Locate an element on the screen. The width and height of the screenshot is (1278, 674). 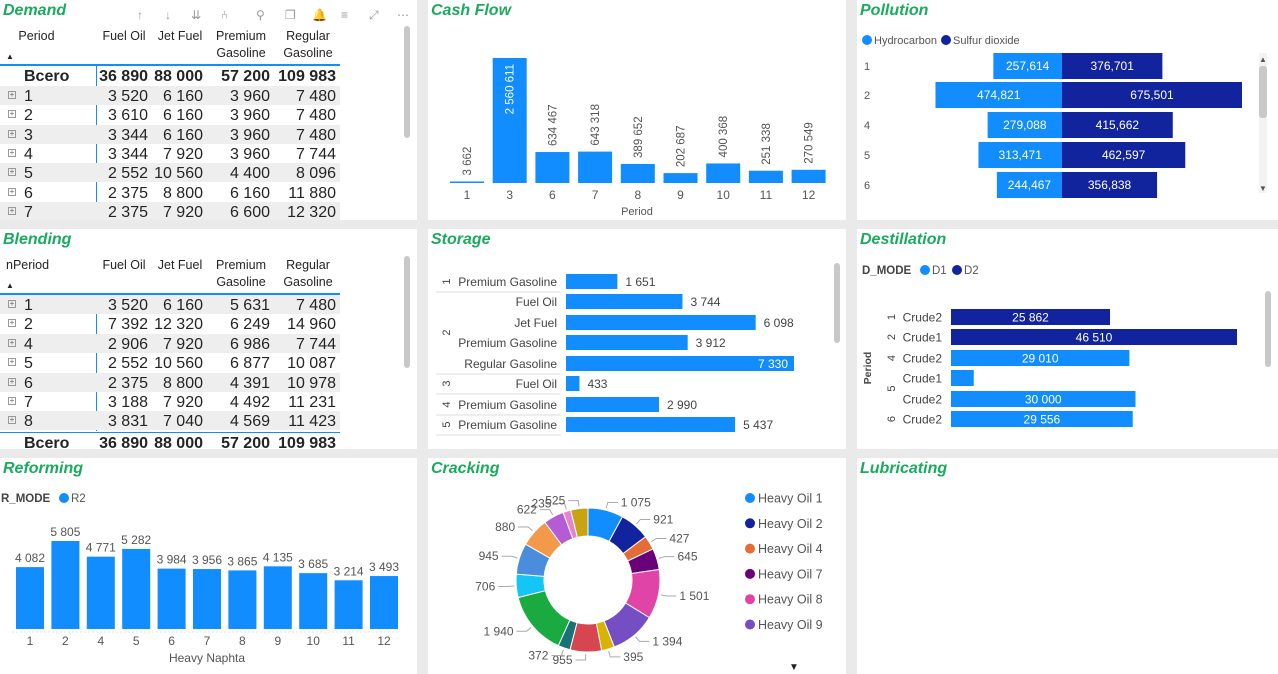
cell-value: 10 560 is located at coordinates (178, 364).